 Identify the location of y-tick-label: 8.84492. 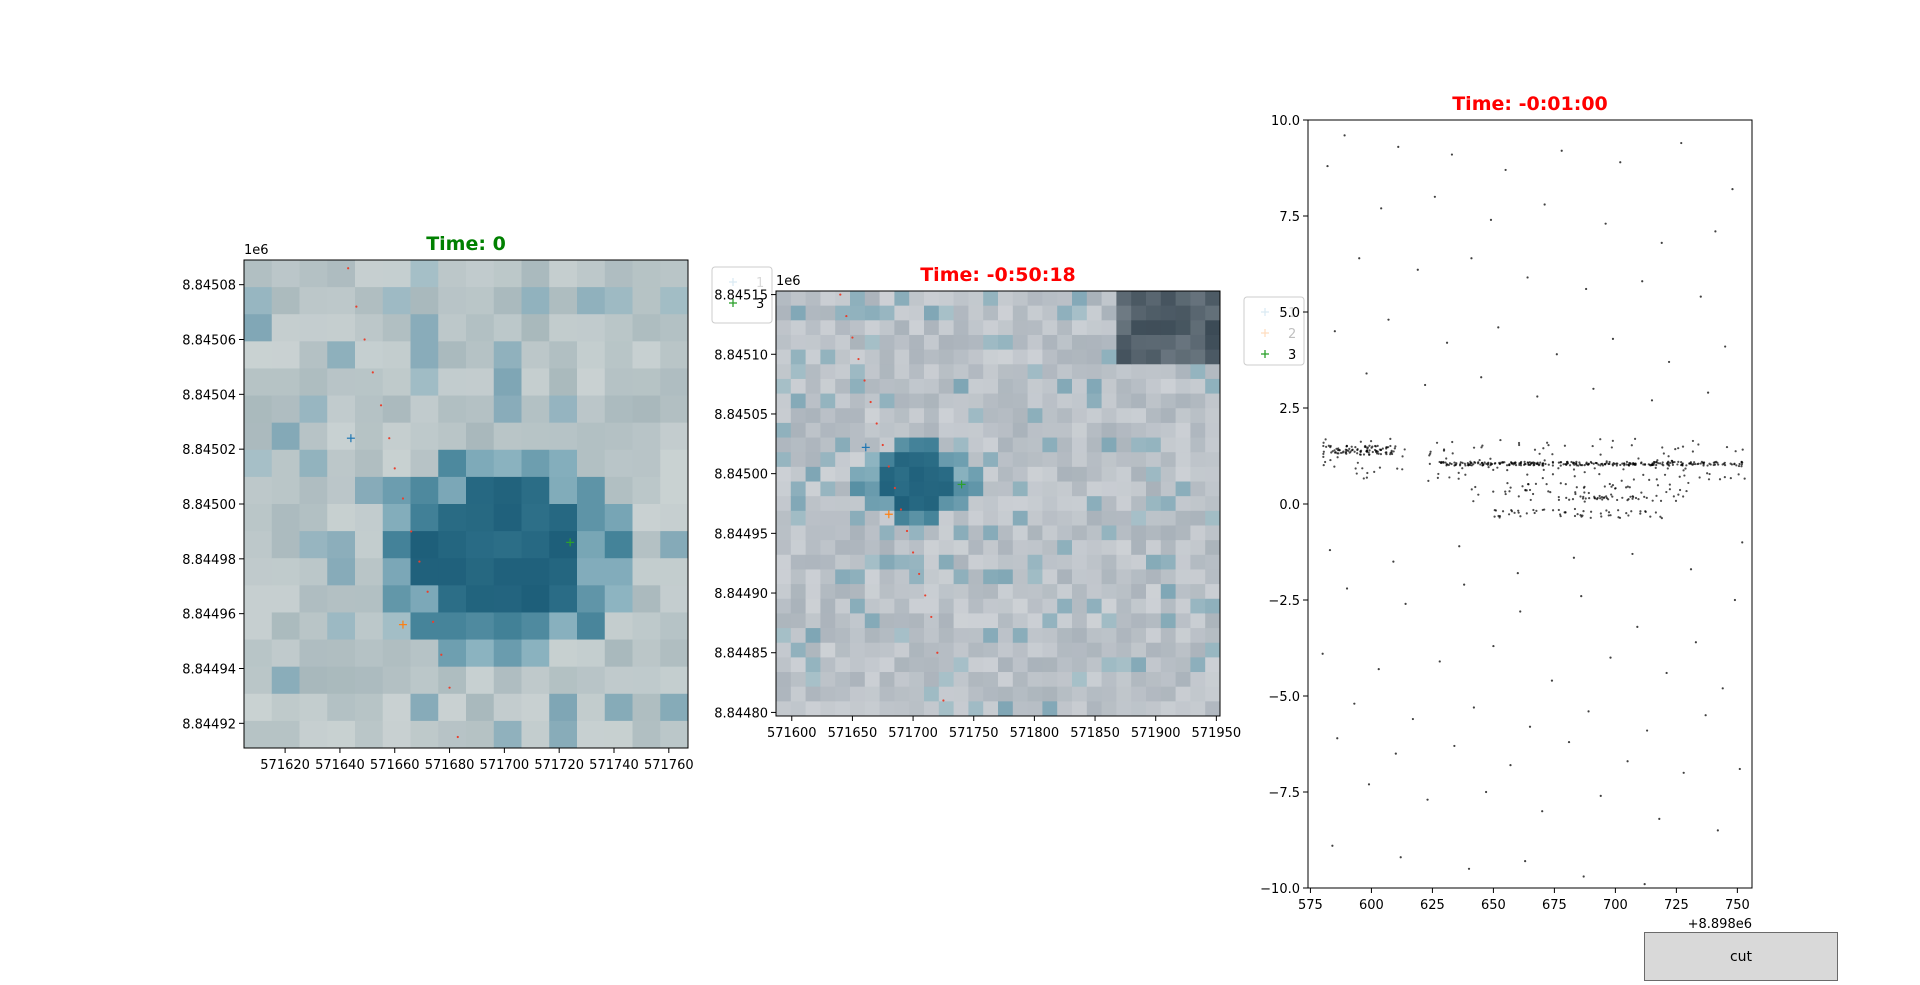
(209, 724).